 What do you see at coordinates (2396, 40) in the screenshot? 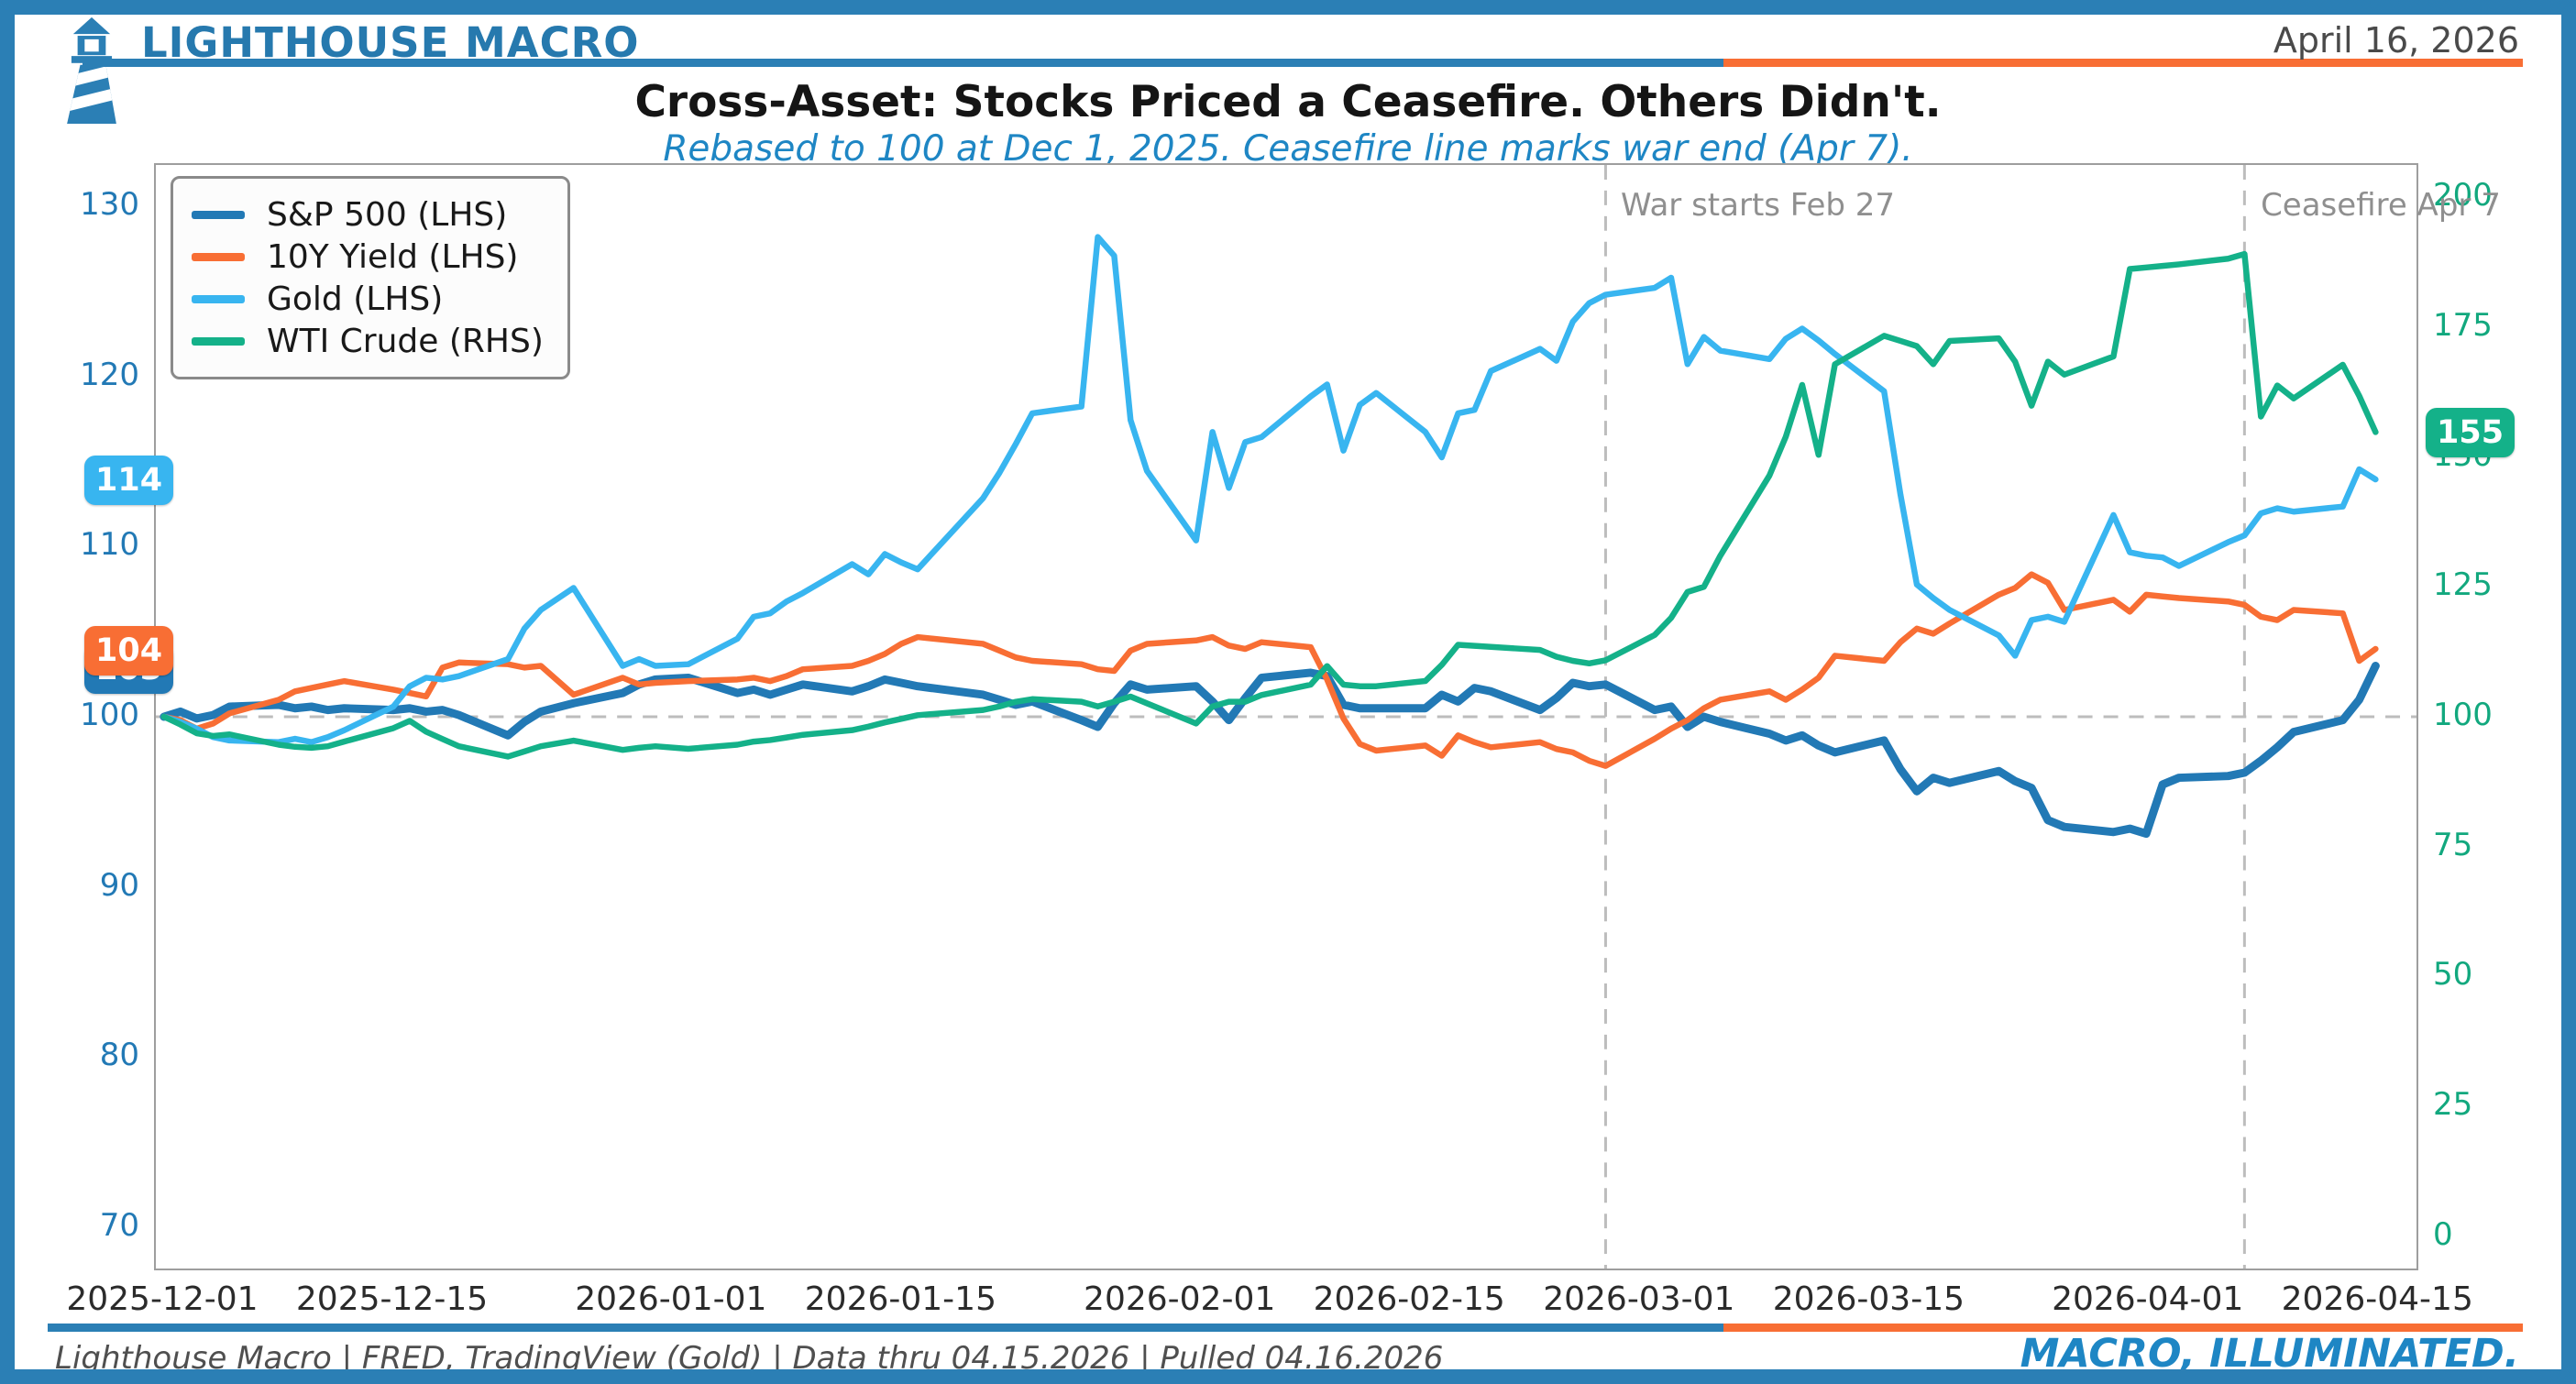
I see `report-date: April 16, 2026` at bounding box center [2396, 40].